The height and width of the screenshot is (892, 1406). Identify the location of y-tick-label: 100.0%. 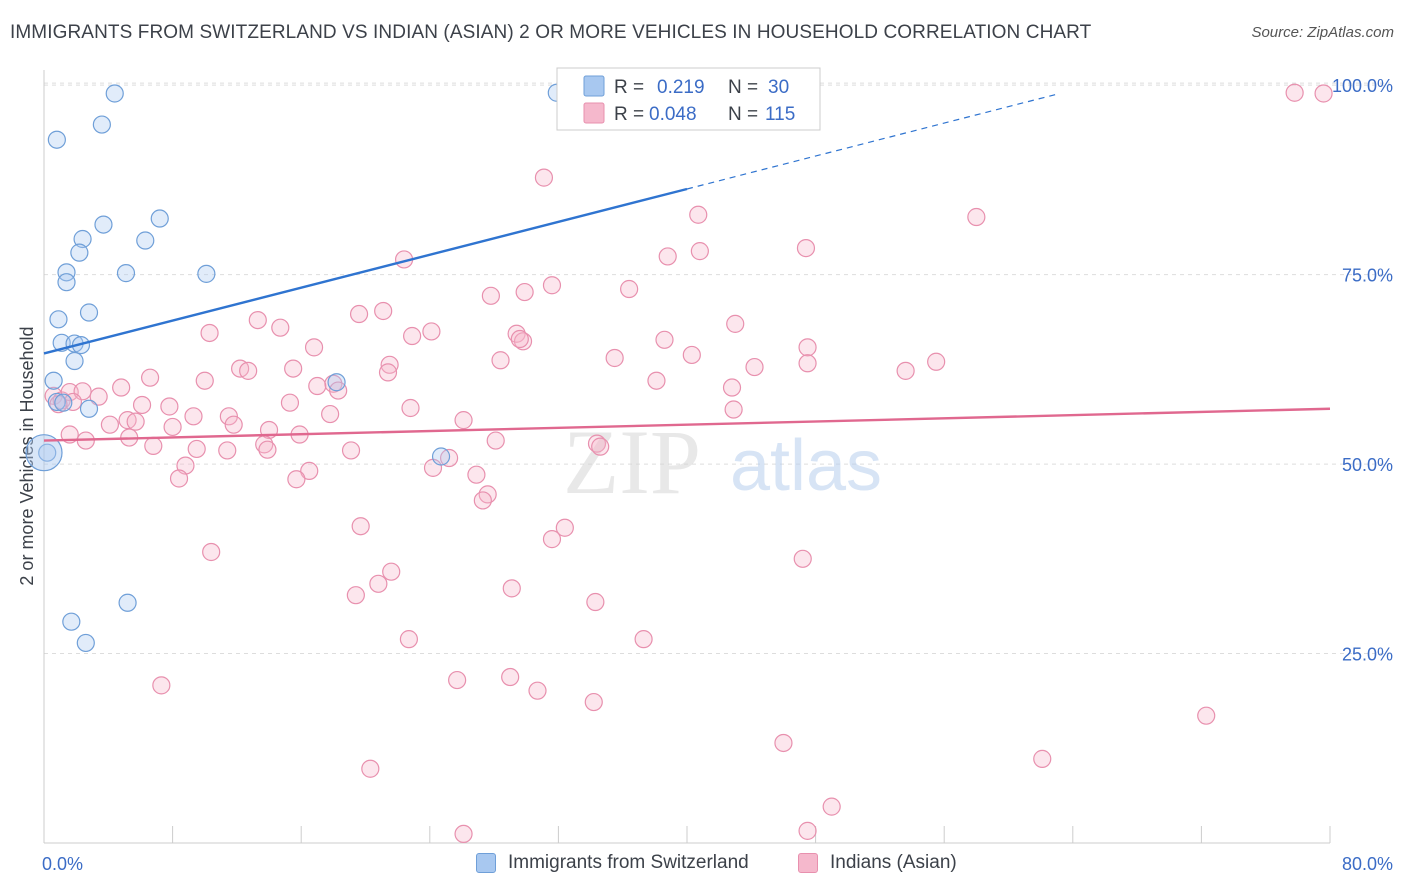
(1362, 86).